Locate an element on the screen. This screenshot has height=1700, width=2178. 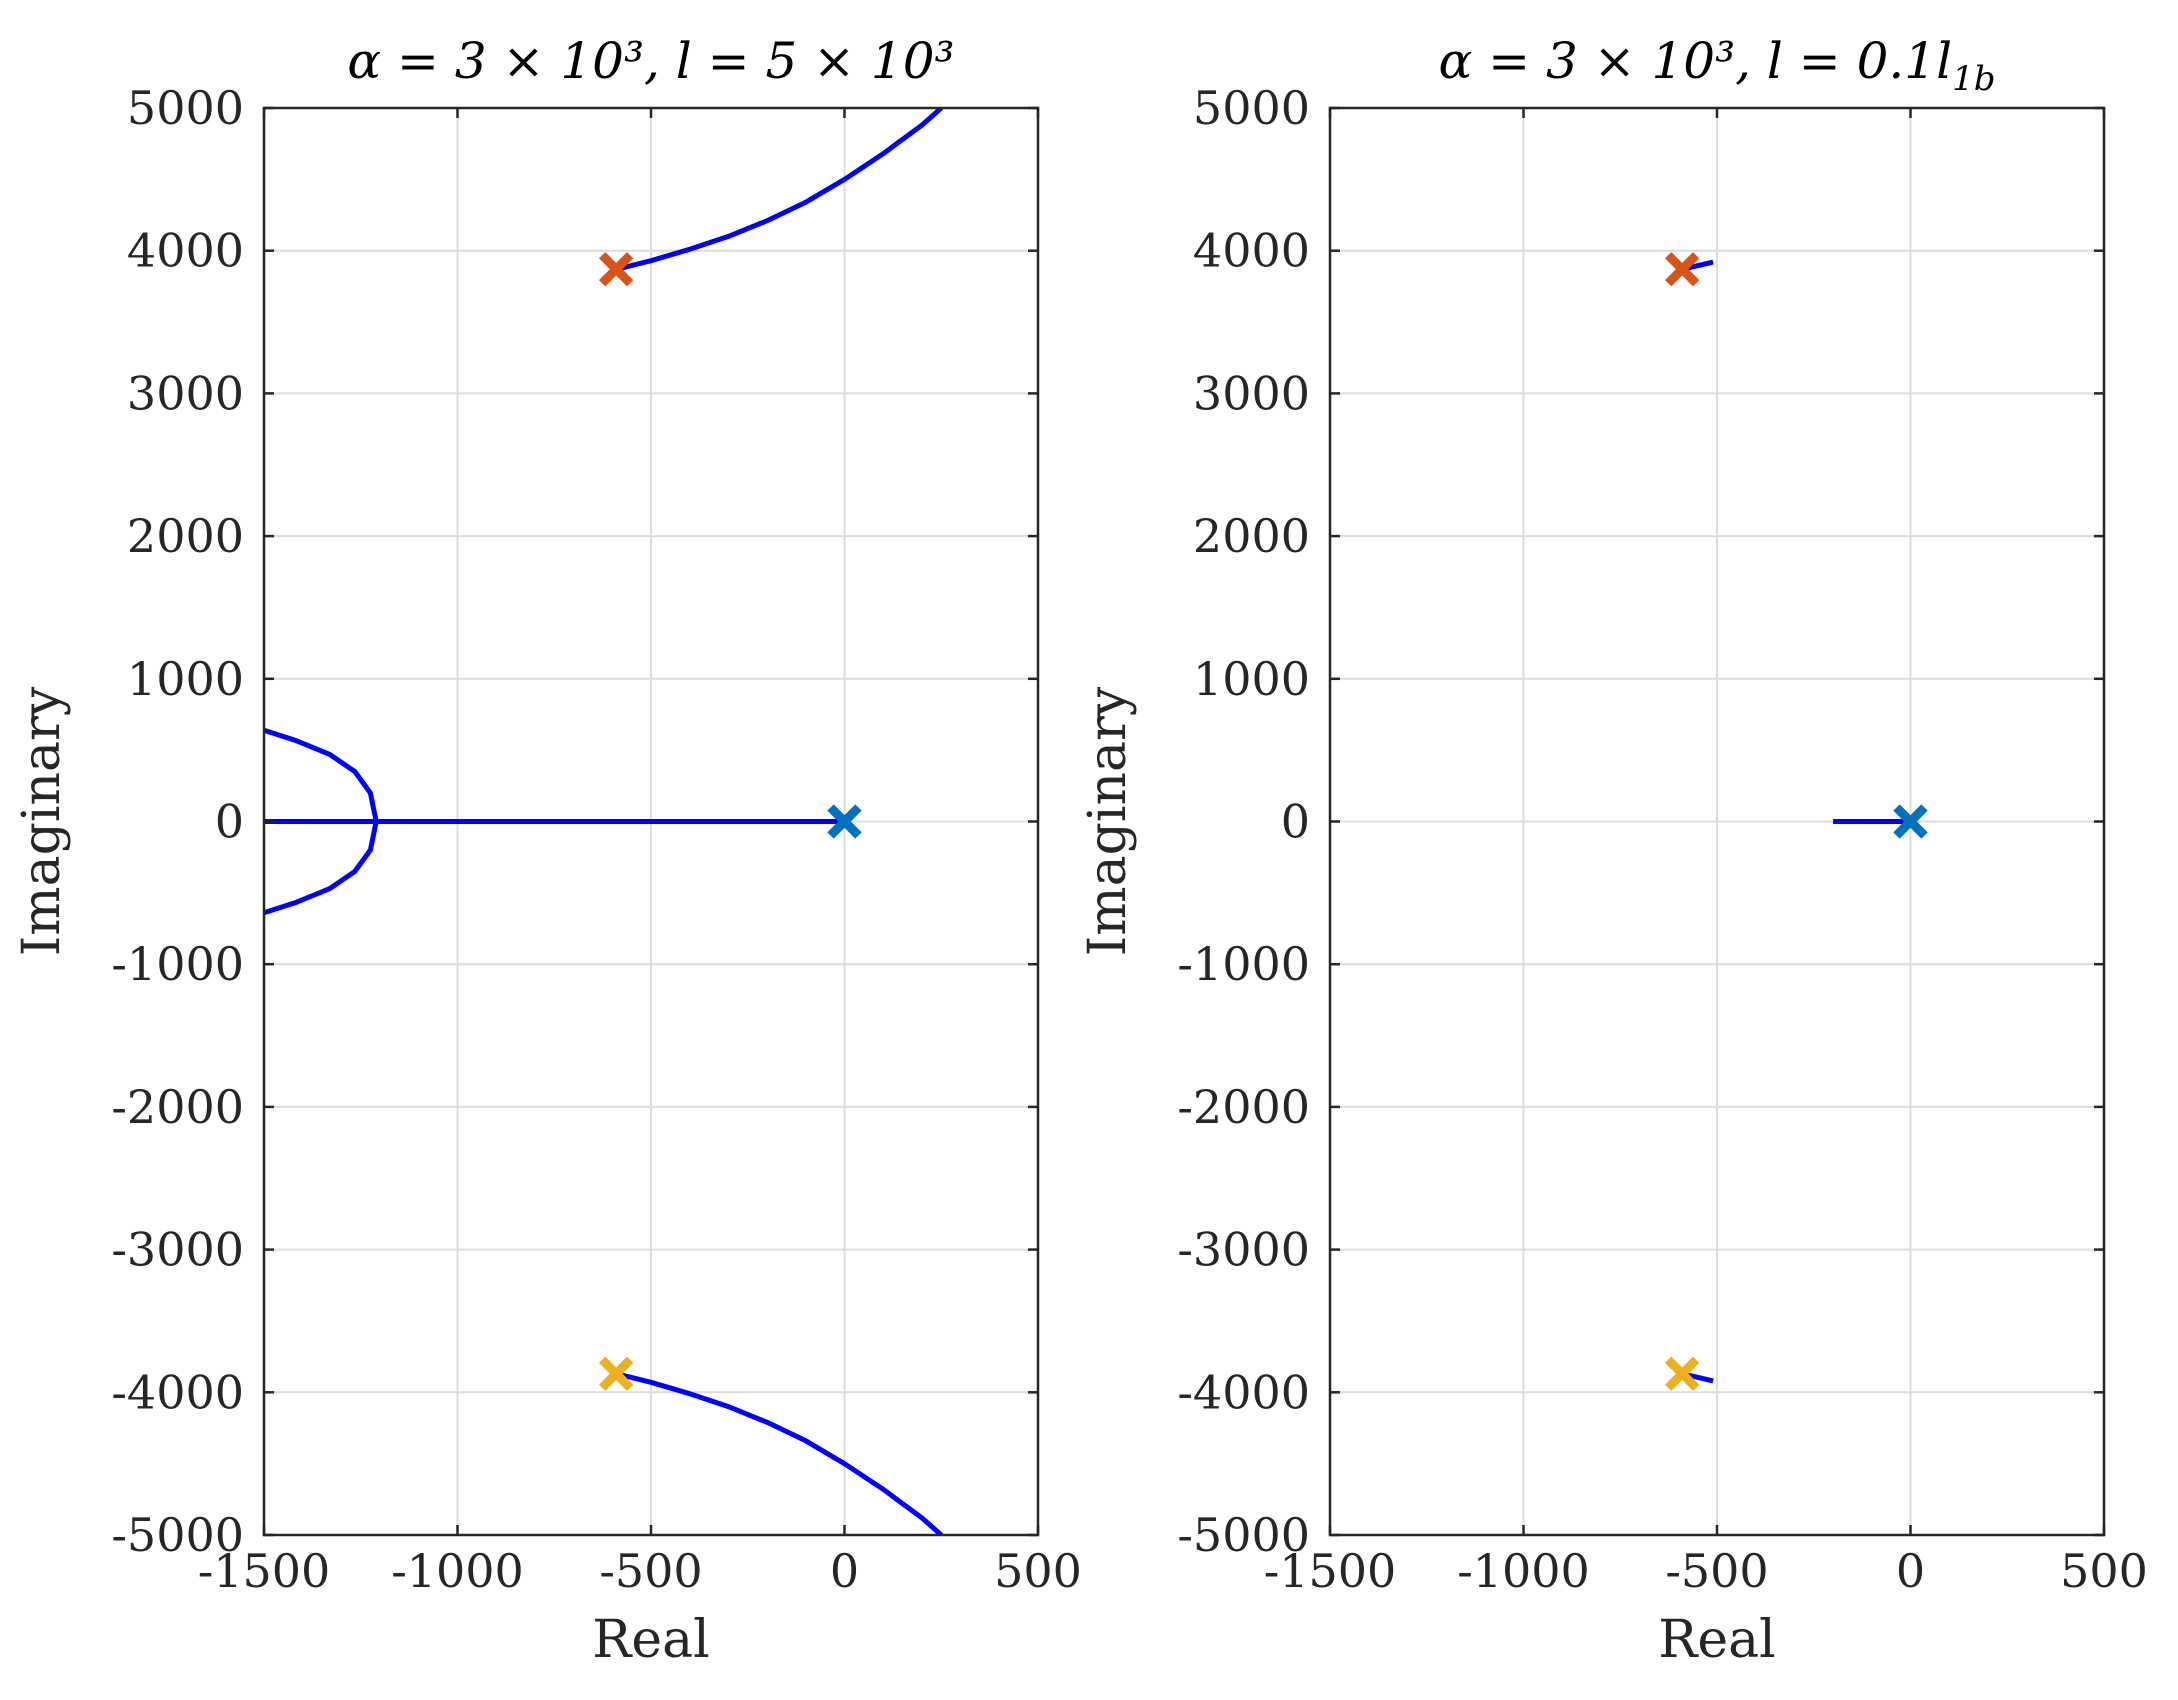
chart-title: α = 3 × 10³, l = 0.1l1b is located at coordinates (1717, 65).